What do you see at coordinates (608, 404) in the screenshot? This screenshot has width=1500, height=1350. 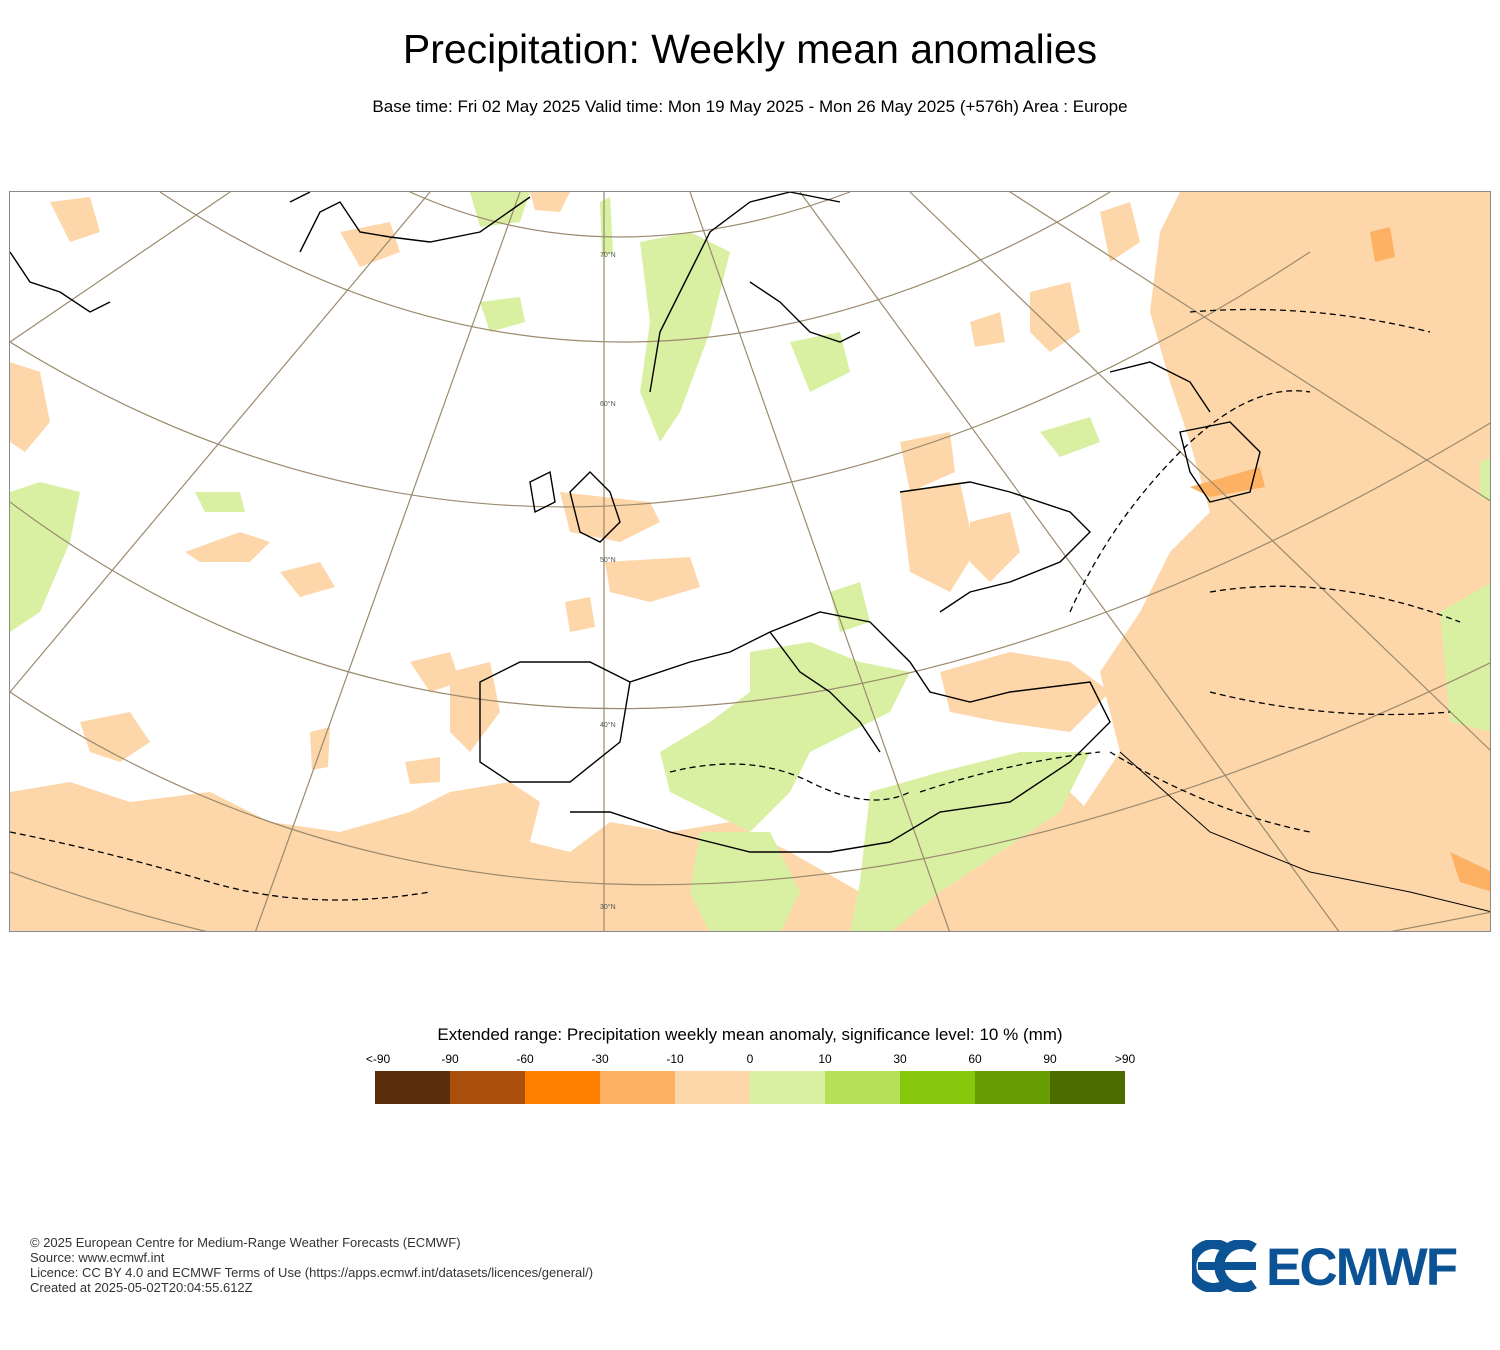 I see `lat-label-60: 60°N` at bounding box center [608, 404].